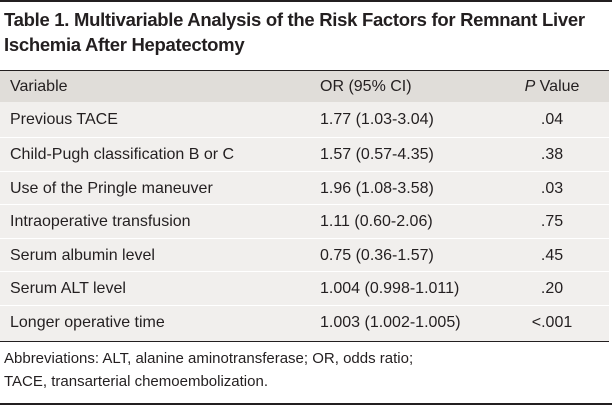  I want to click on bottom-rule, so click(306, 404).